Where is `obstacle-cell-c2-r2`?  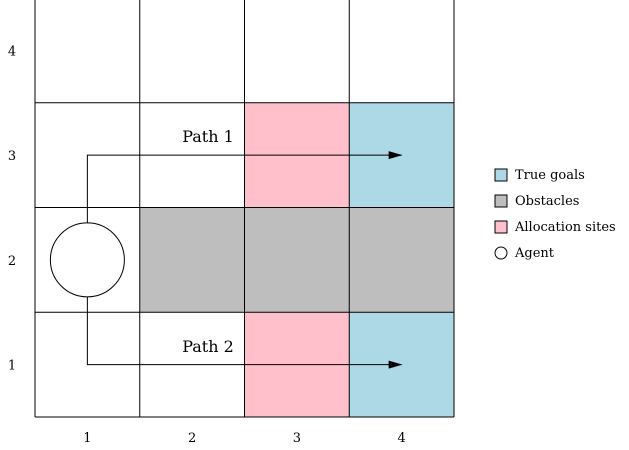
obstacle-cell-c2-r2 is located at coordinates (192, 260).